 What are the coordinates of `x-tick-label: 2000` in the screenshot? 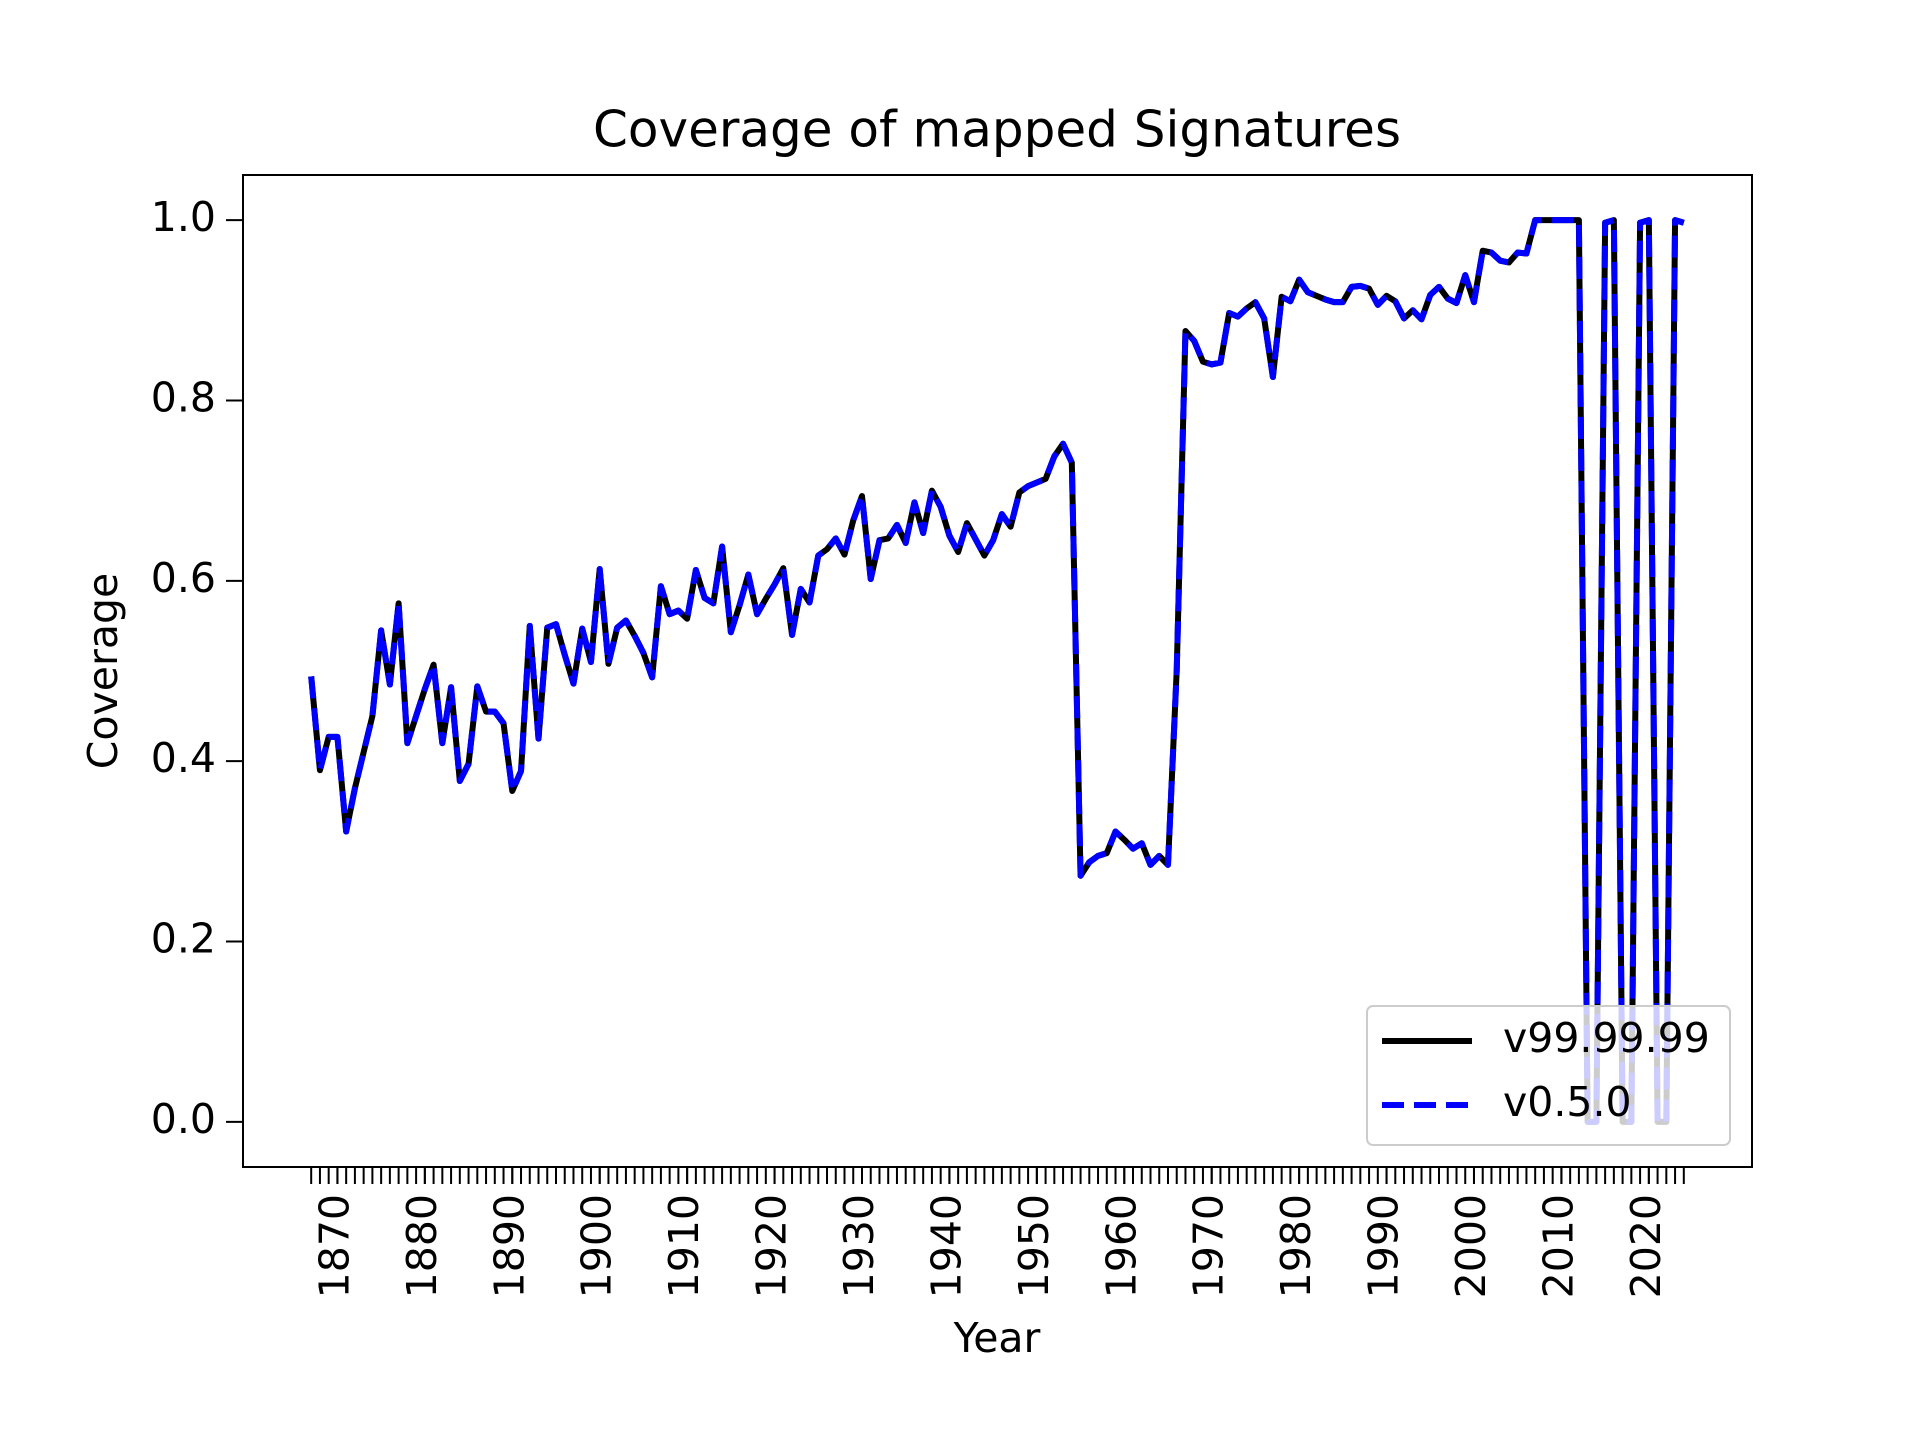 It's located at (1471, 1246).